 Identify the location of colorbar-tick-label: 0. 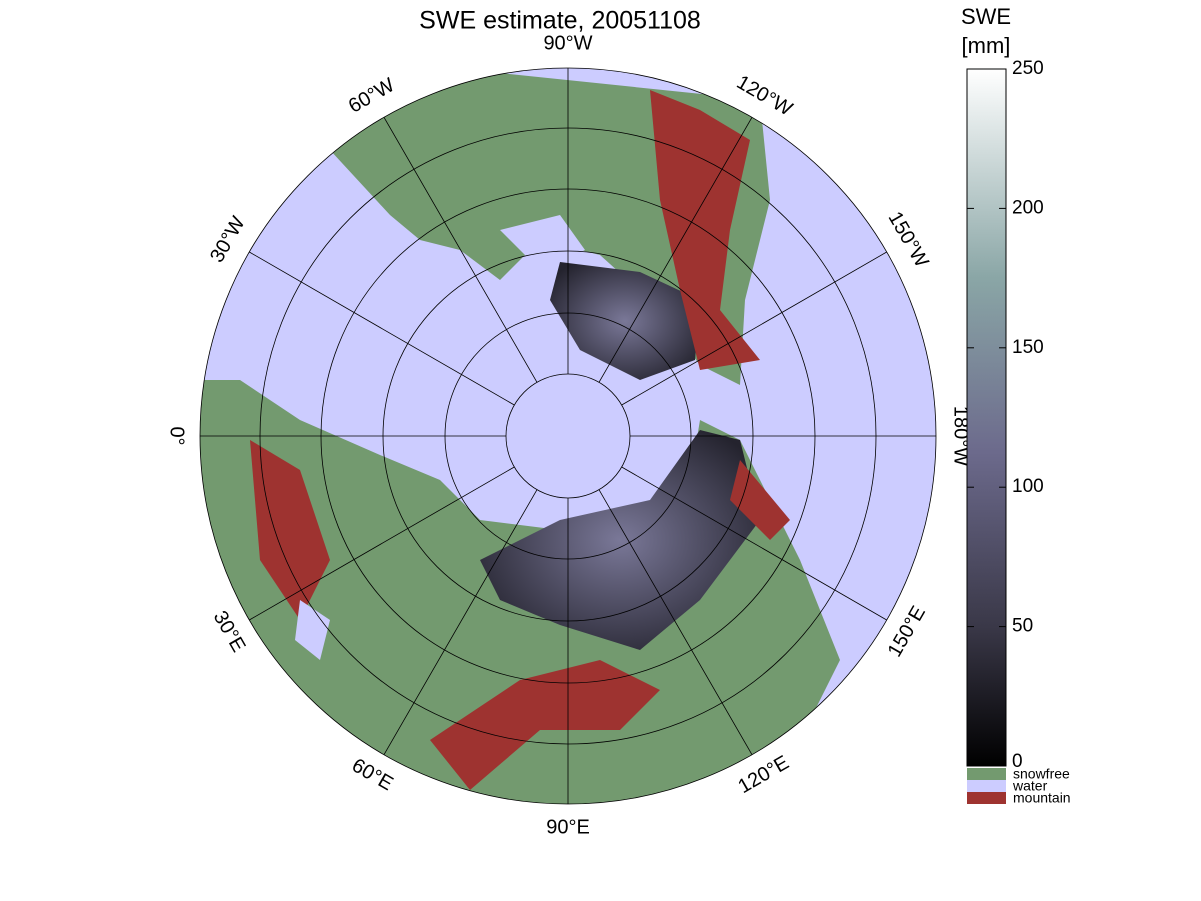
(1017, 761).